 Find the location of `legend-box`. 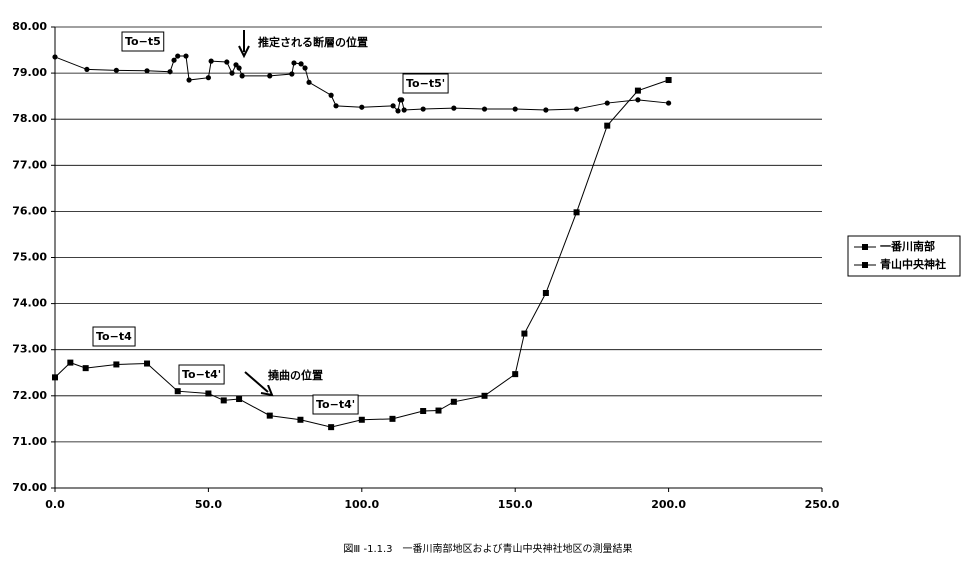

legend-box is located at coordinates (904, 256).